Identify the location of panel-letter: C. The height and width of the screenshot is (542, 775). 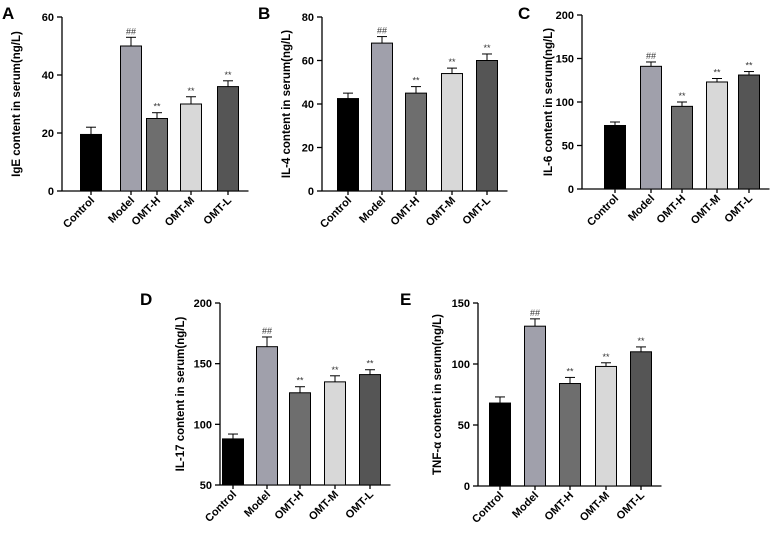
(524, 13).